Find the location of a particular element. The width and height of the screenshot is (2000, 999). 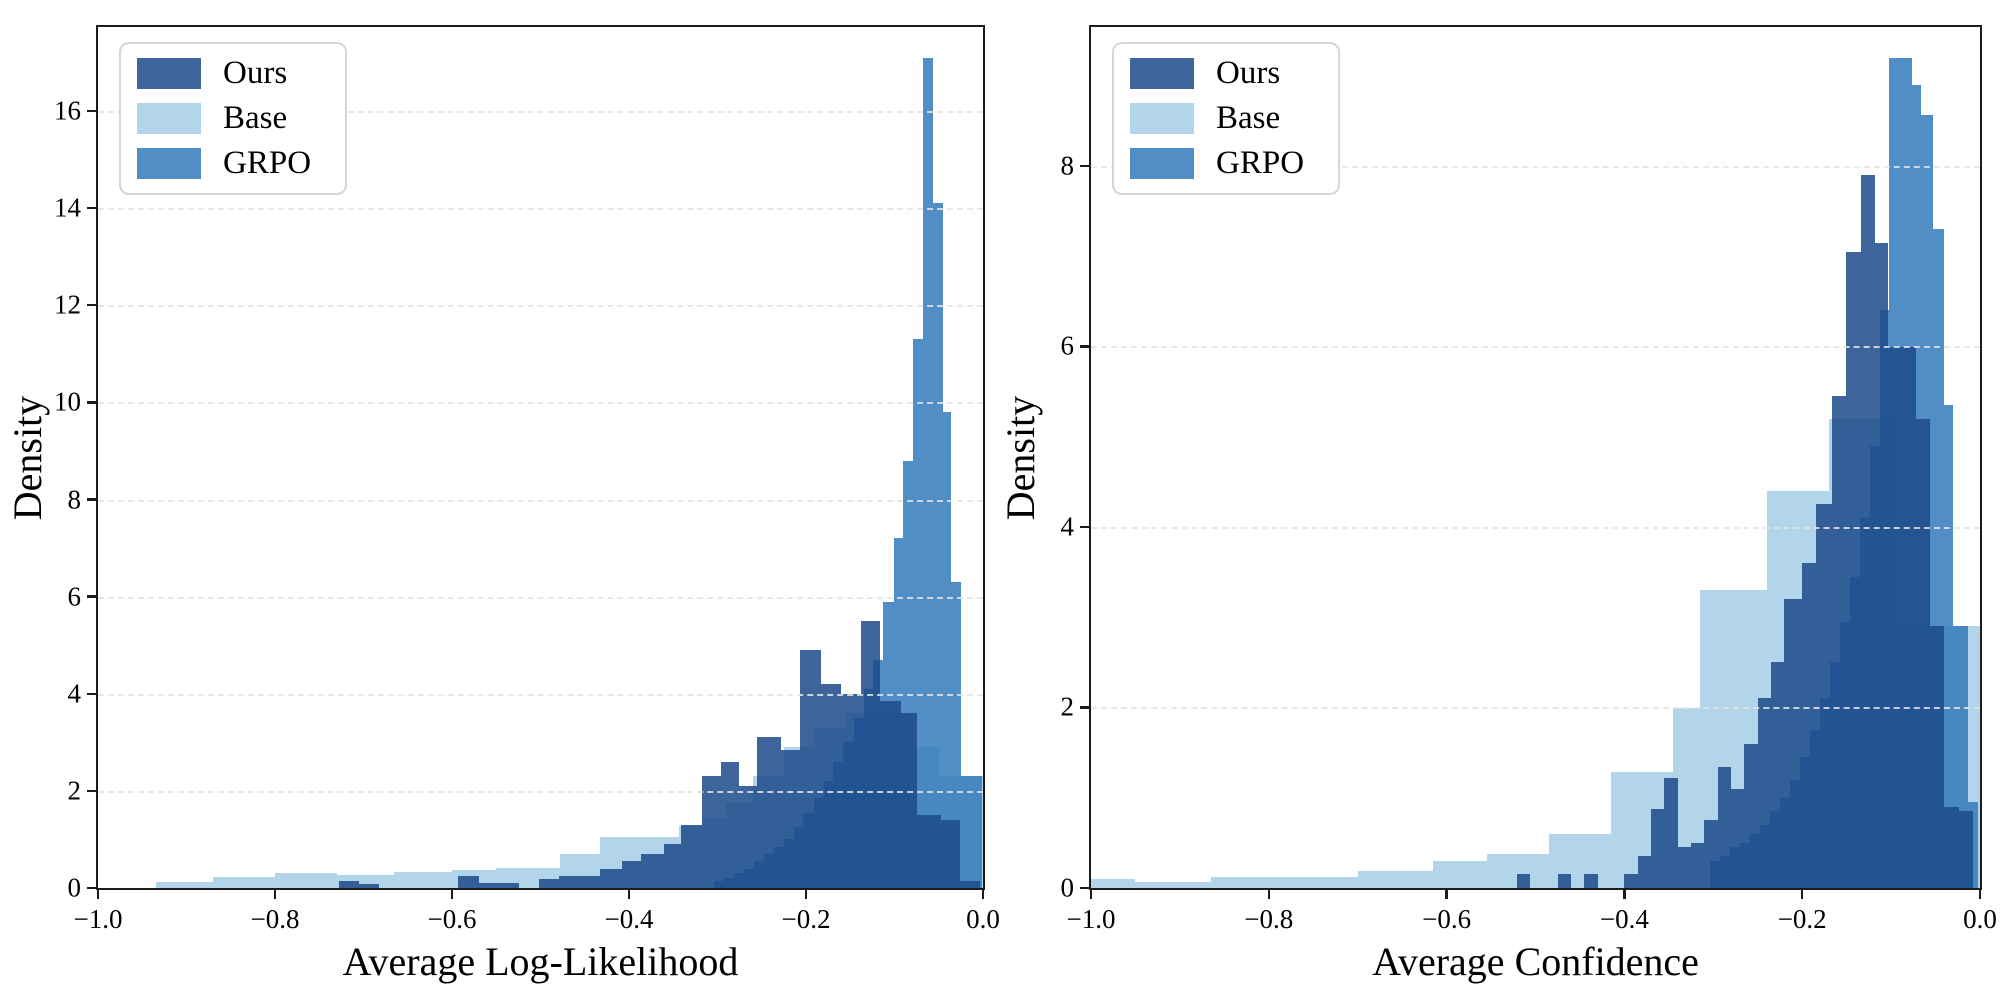

y-tick-label: 6 is located at coordinates (1067, 345).